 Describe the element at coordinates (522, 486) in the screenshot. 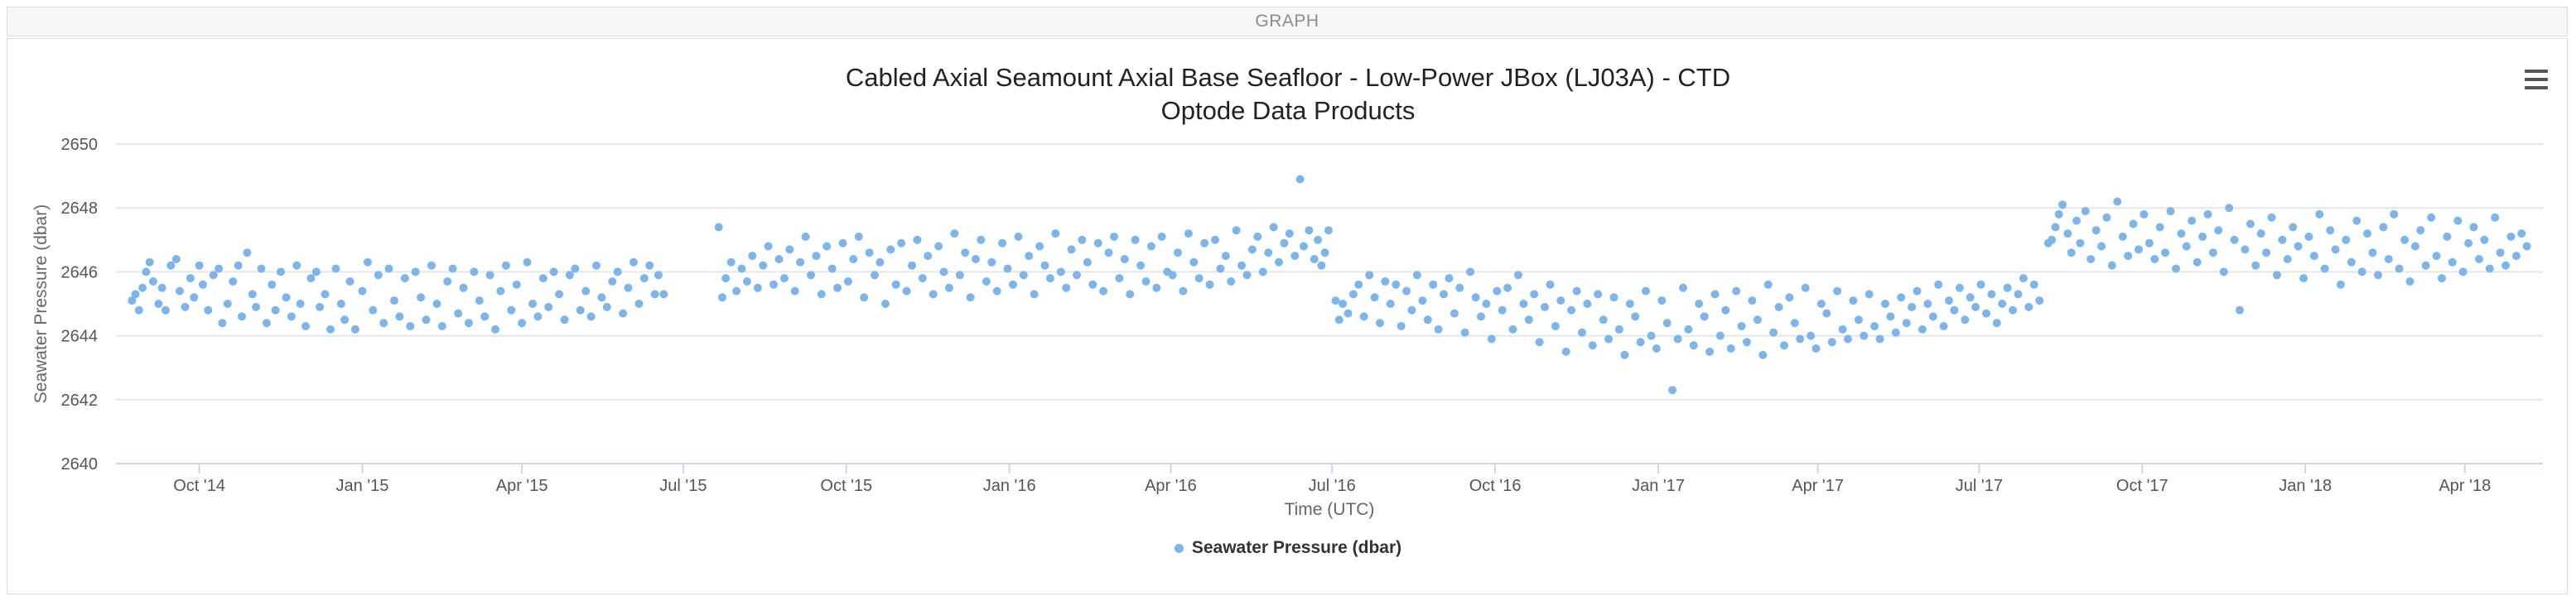

I see `x-tick-label: Apr '15` at that location.